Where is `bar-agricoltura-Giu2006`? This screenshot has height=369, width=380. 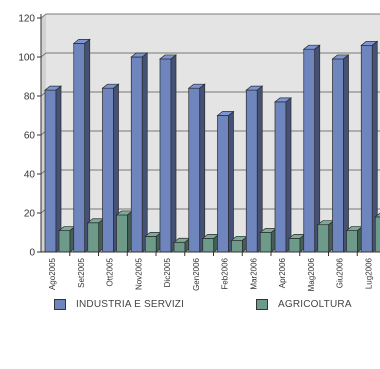
bar-agricoltura-Giu2006 is located at coordinates (354, 239).